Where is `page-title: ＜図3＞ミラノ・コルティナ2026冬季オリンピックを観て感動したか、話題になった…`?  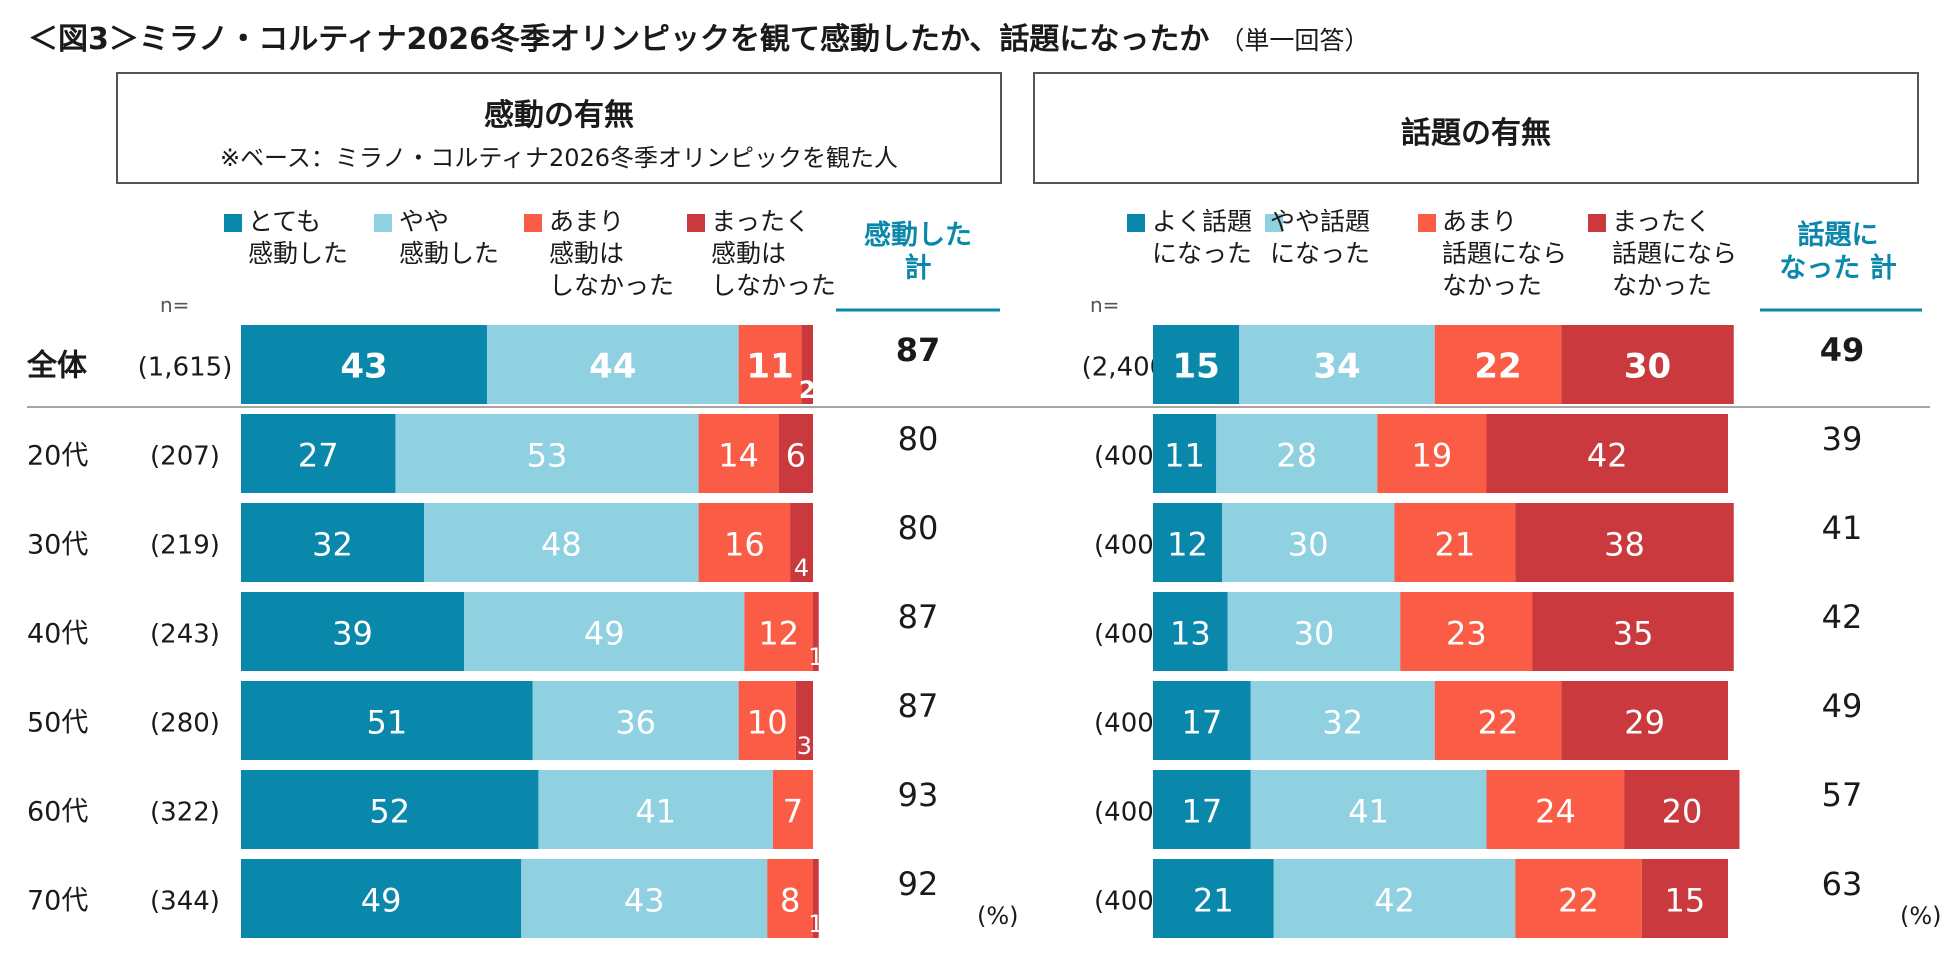
page-title: ＜図3＞ミラノ・コルティナ2026冬季オリンピックを観て感動したか、話題になった… is located at coordinates (698, 36).